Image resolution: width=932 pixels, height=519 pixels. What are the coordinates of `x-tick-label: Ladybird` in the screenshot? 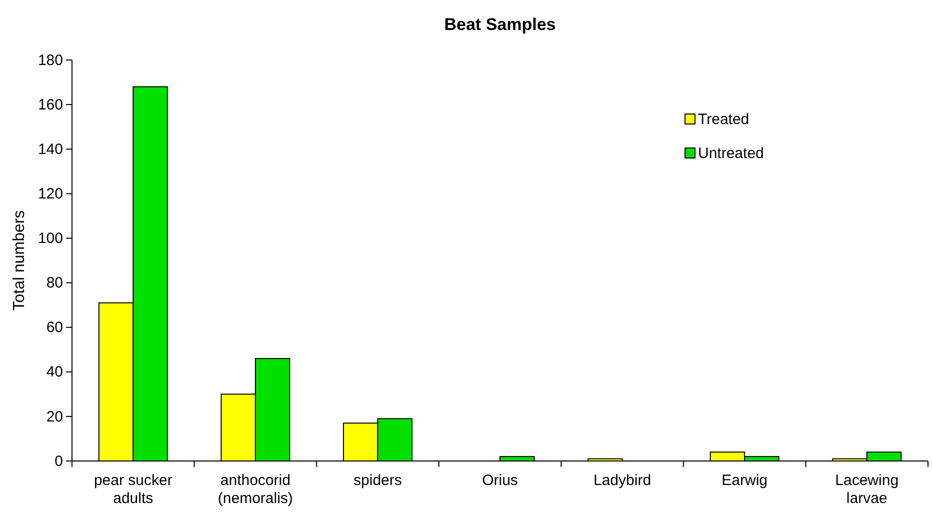 It's located at (623, 480).